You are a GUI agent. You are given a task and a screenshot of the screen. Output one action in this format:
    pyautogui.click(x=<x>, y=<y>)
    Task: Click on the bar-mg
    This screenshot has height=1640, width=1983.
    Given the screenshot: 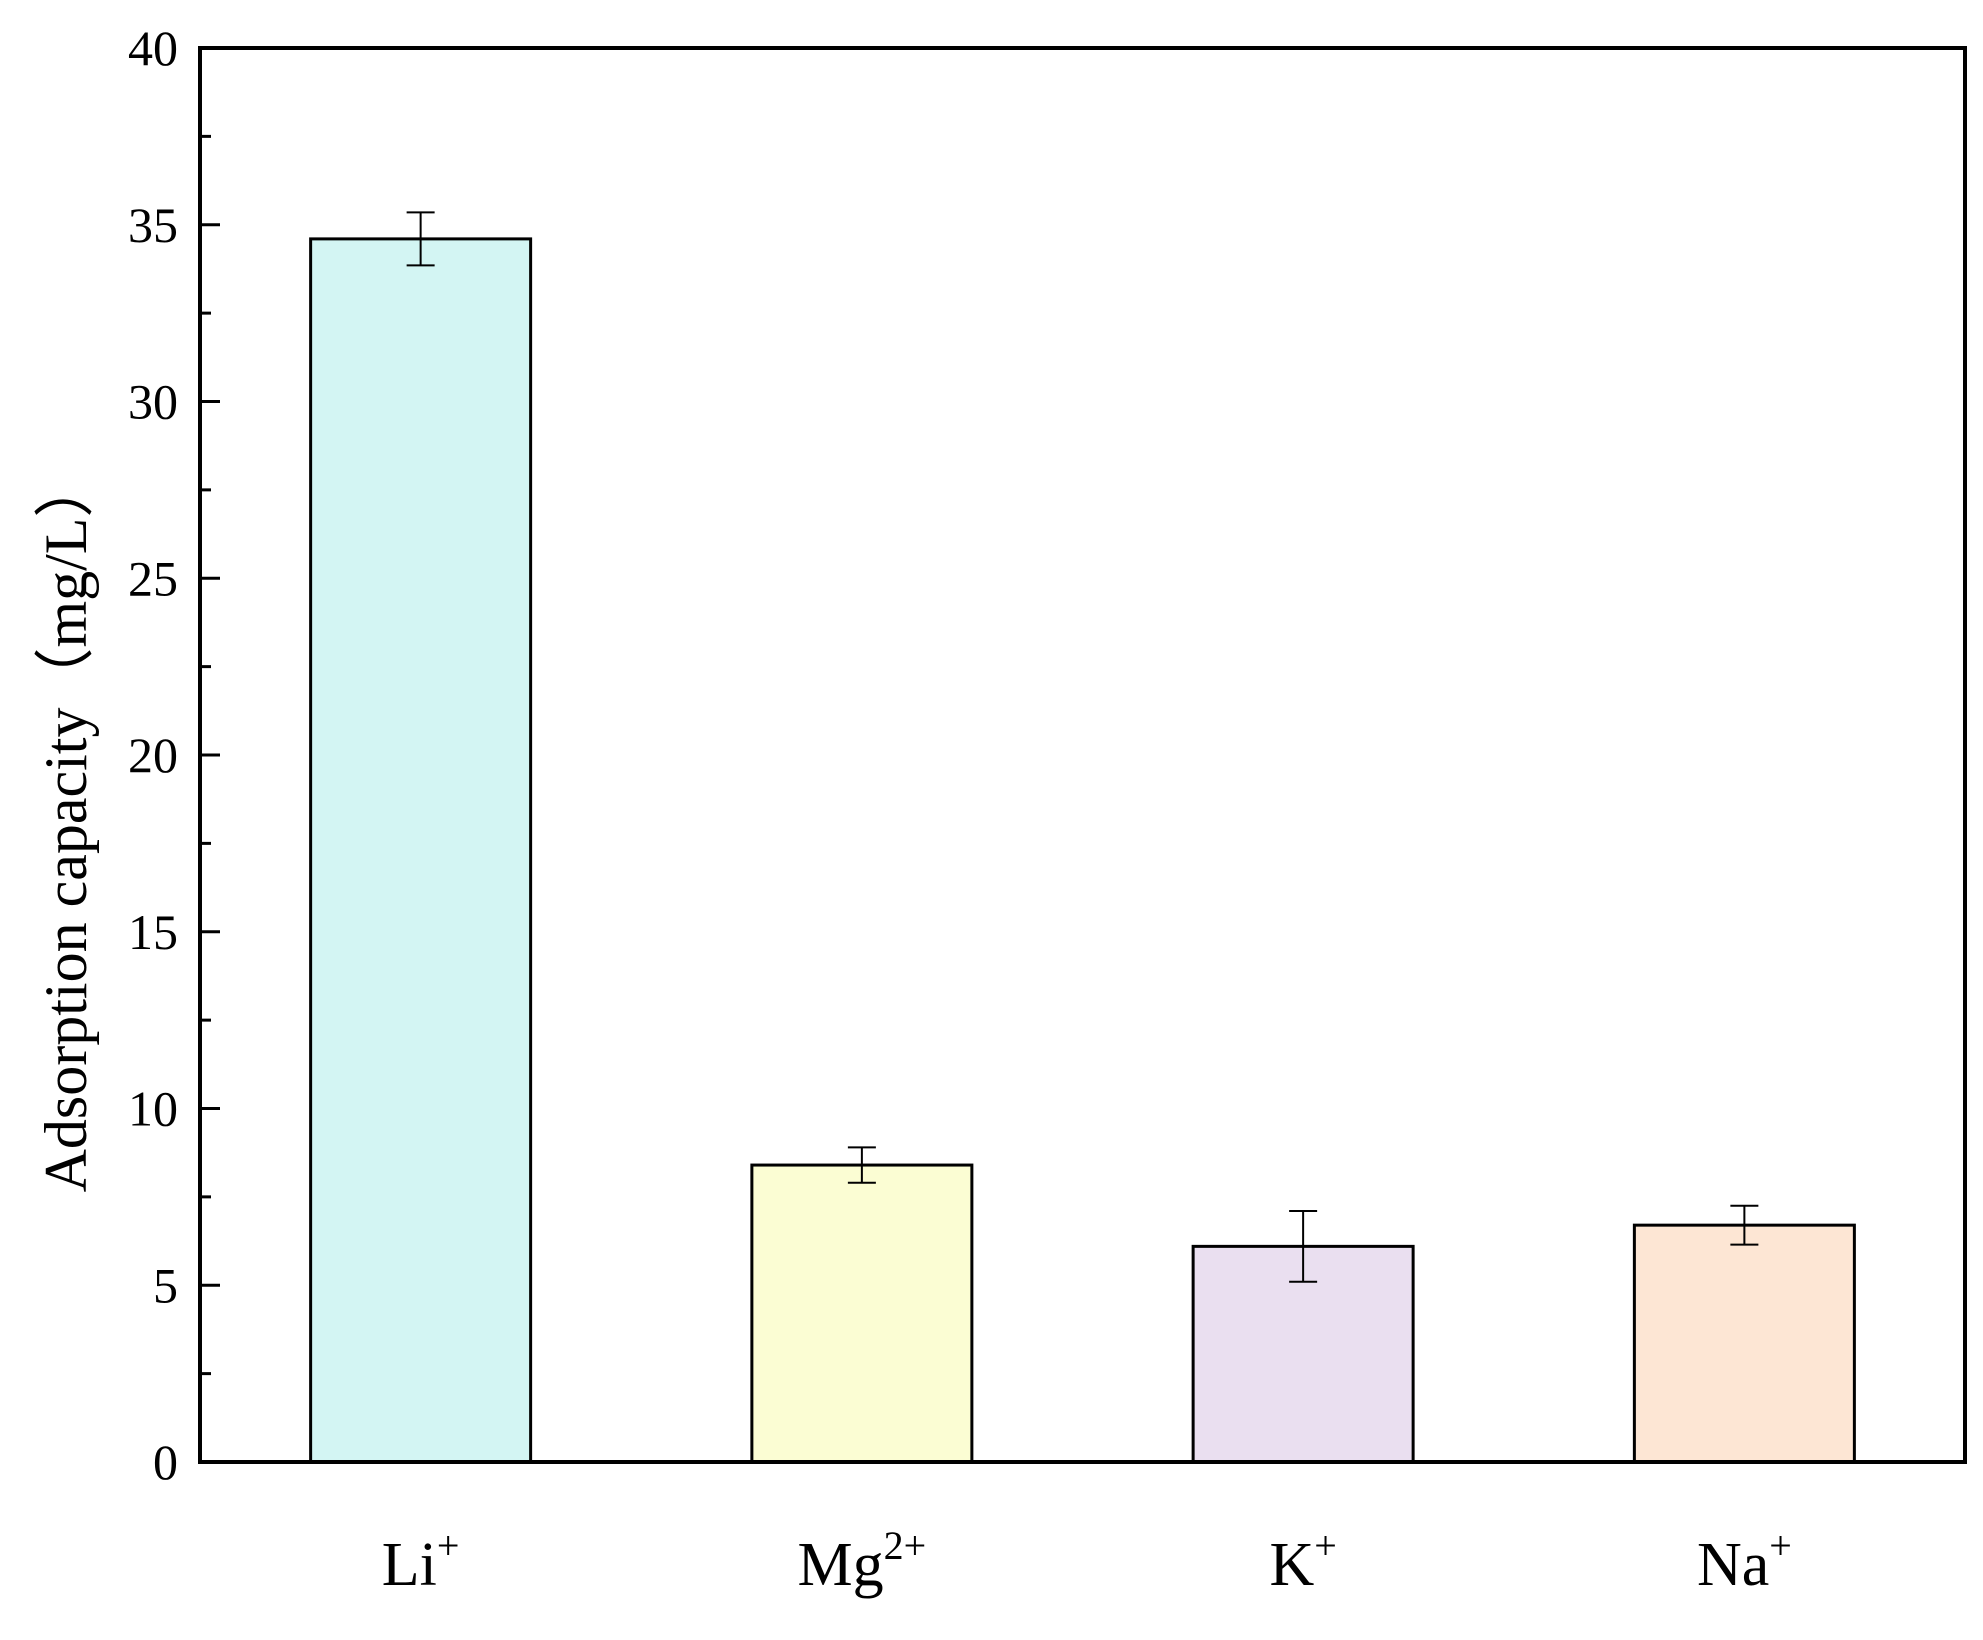 What is the action you would take?
    pyautogui.click(x=862, y=1313)
    